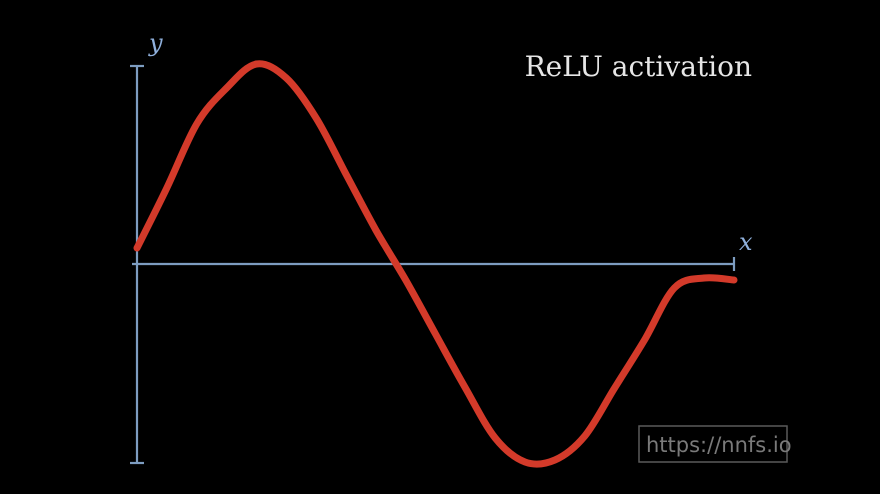  I want to click on watermark-text: https://nnfs.io, so click(719, 445).